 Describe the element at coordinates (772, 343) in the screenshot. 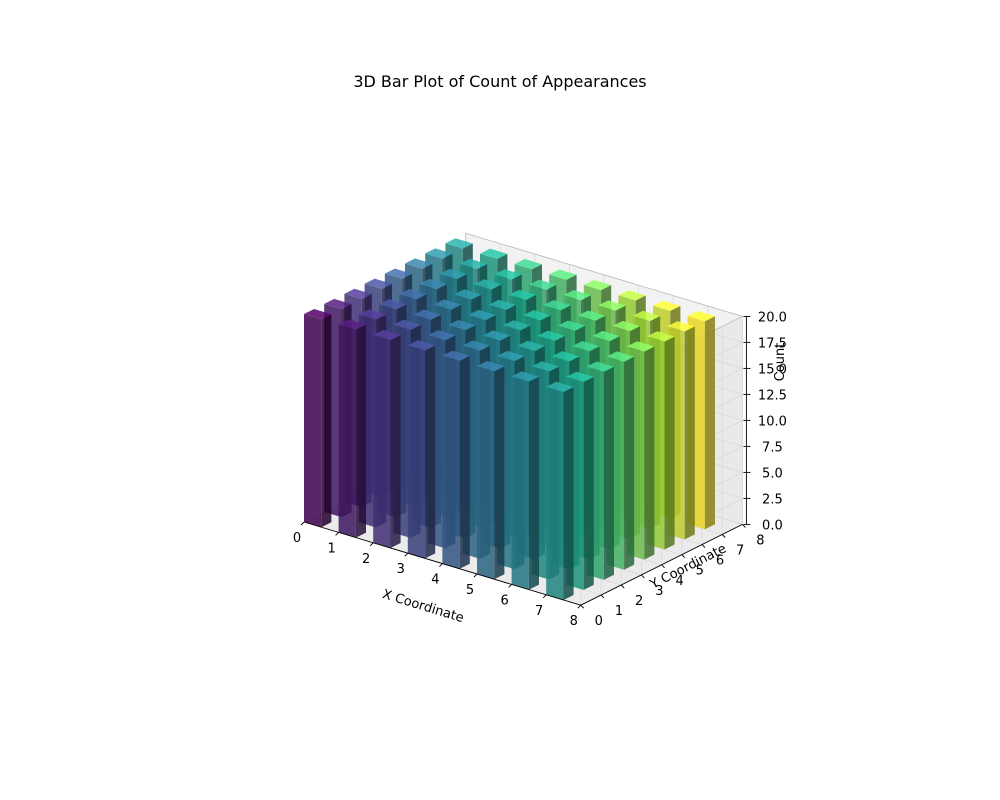

I see `z-tick-label: 17.5` at that location.